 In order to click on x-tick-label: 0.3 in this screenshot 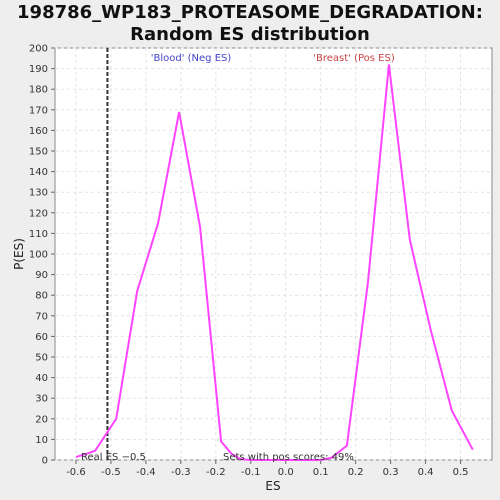, I will do `click(391, 472)`.